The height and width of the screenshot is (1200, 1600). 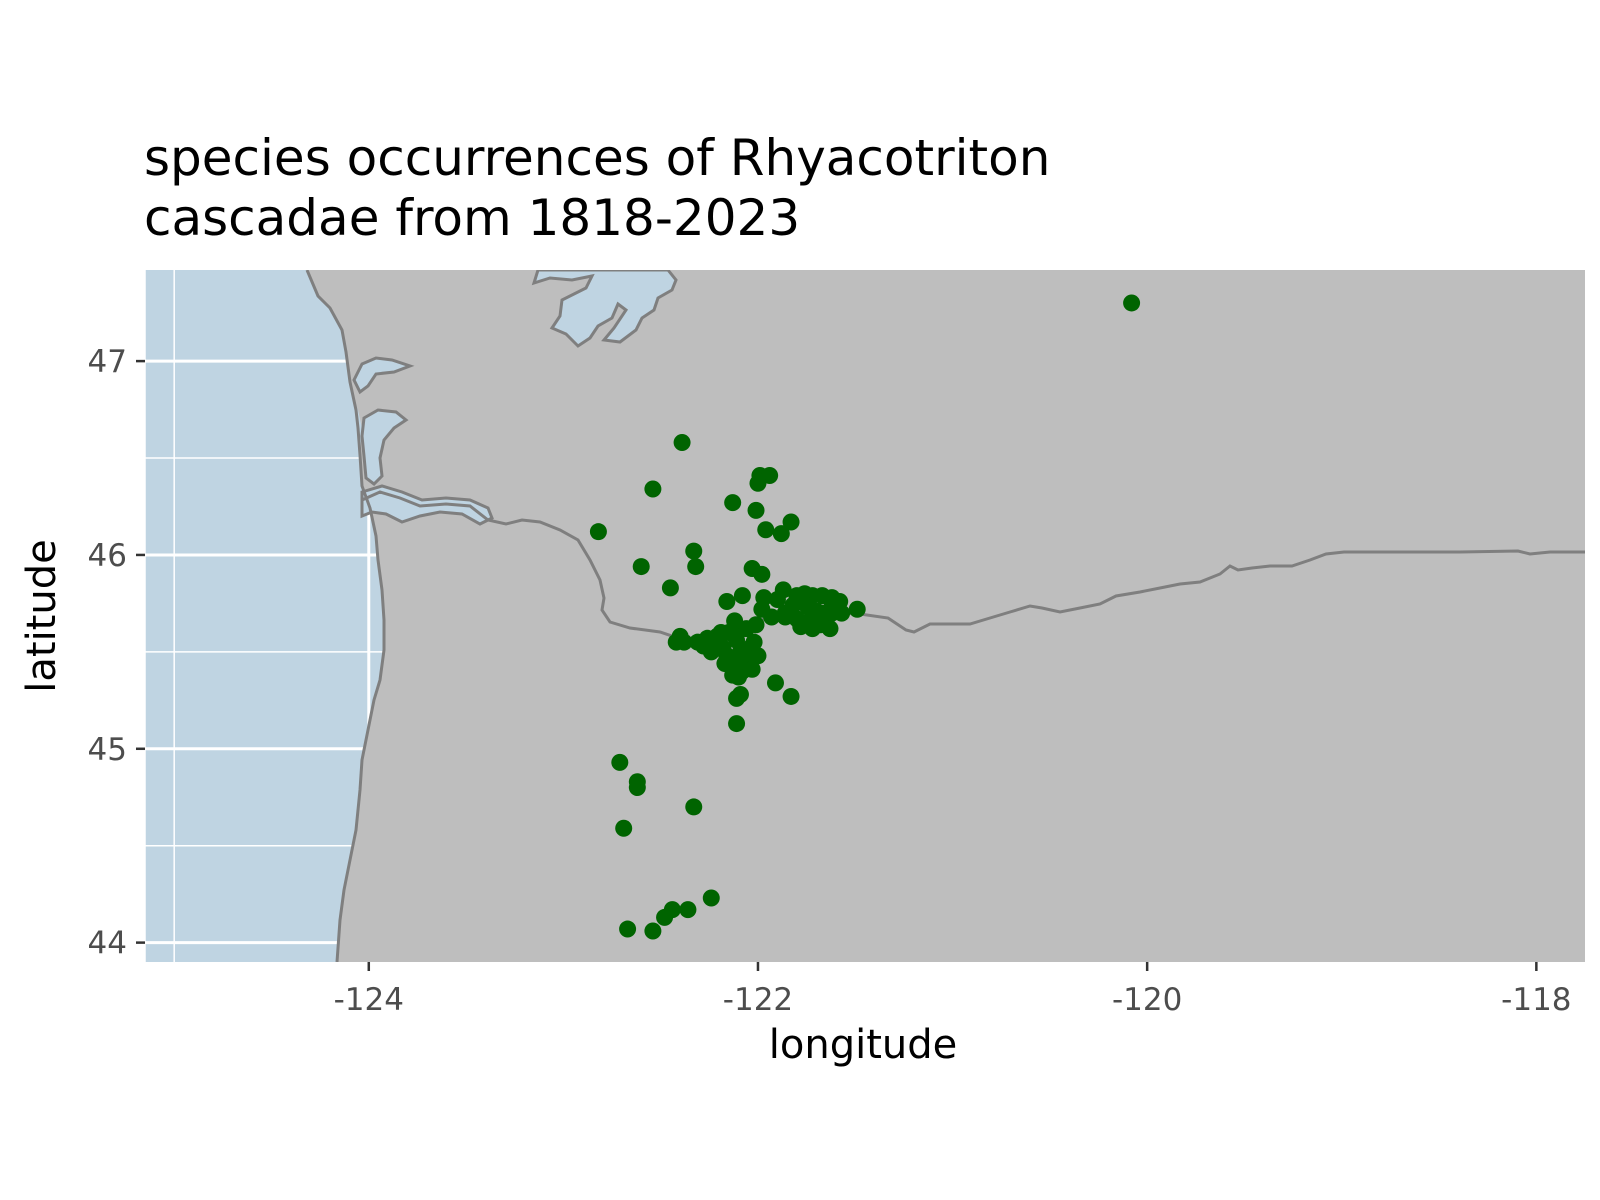 I want to click on x-tick-label: -122, so click(x=758, y=1000).